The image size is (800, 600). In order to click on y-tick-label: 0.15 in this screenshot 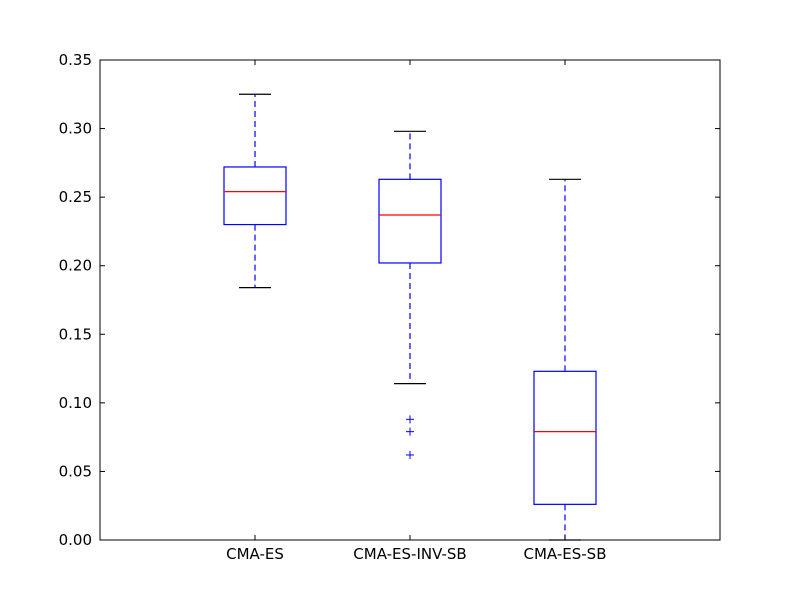, I will do `click(75, 334)`.